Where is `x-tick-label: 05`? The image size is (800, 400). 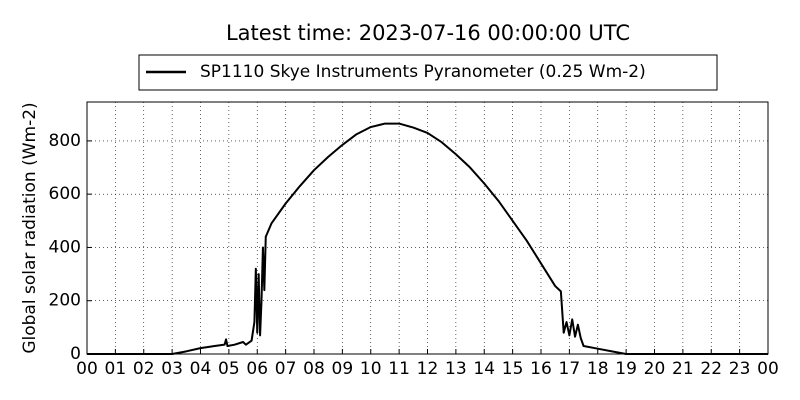 x-tick-label: 05 is located at coordinates (229, 369).